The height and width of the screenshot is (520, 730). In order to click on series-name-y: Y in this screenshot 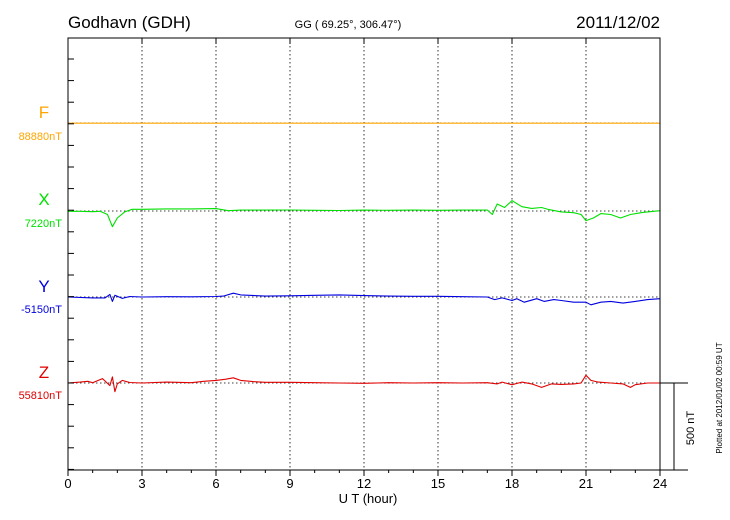, I will do `click(43, 286)`.